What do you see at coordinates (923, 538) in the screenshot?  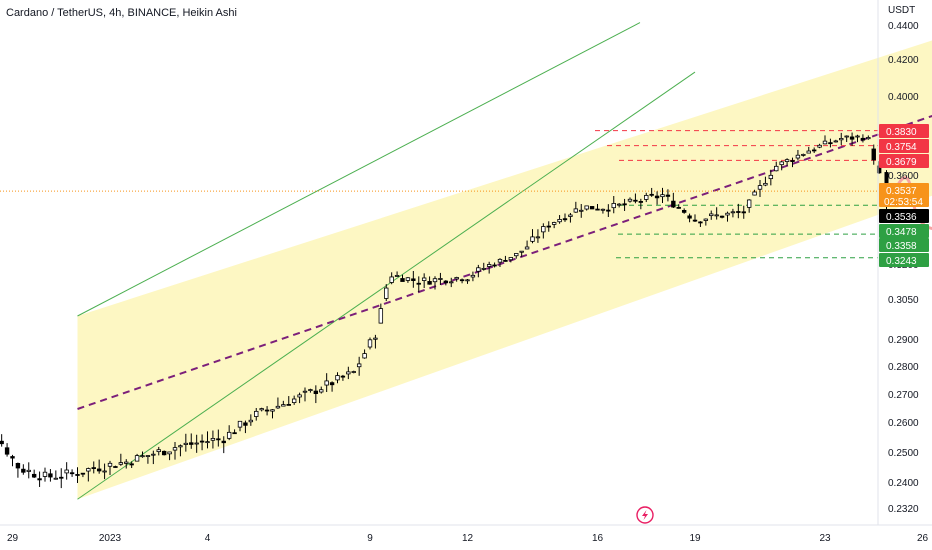 I see `time-tick-label: 26` at bounding box center [923, 538].